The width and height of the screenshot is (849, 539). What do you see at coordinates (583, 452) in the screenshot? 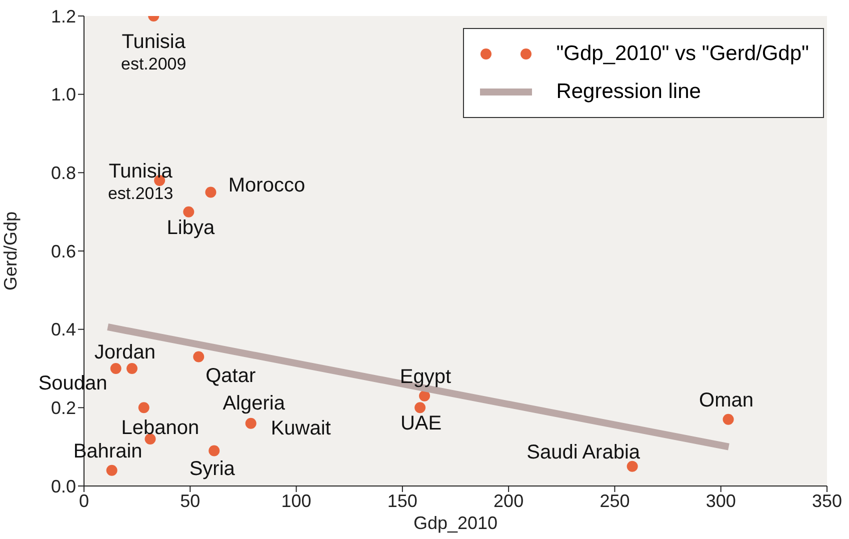
I see `annotation: Saudi Arabia` at bounding box center [583, 452].